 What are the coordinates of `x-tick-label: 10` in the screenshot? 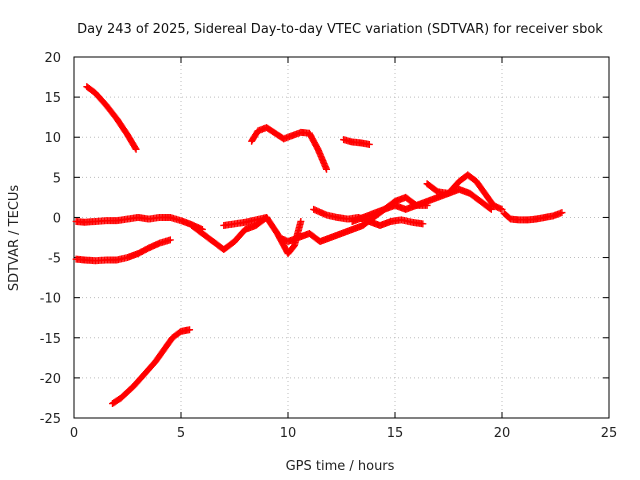 It's located at (288, 433).